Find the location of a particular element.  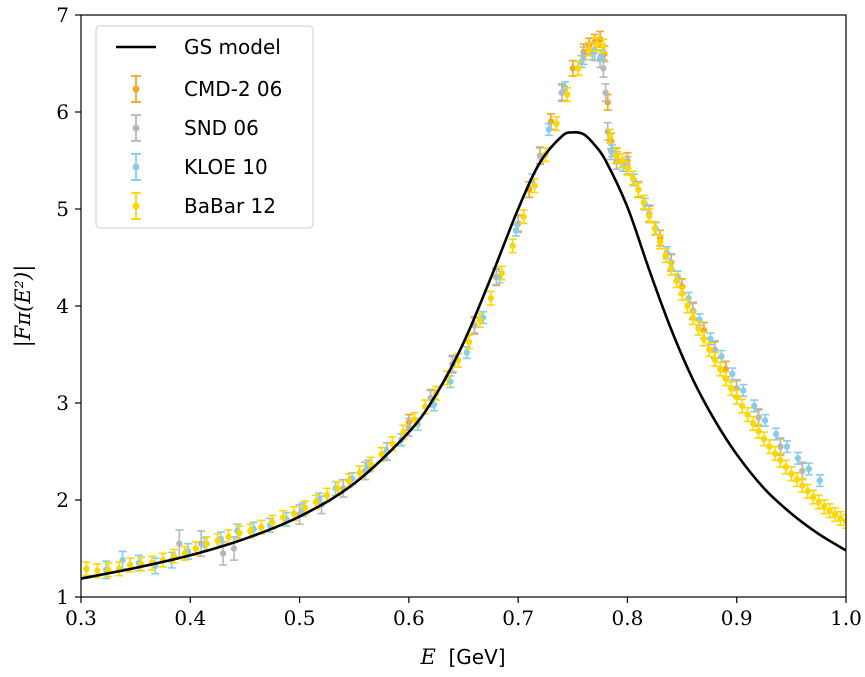

legend-box is located at coordinates (204, 127).